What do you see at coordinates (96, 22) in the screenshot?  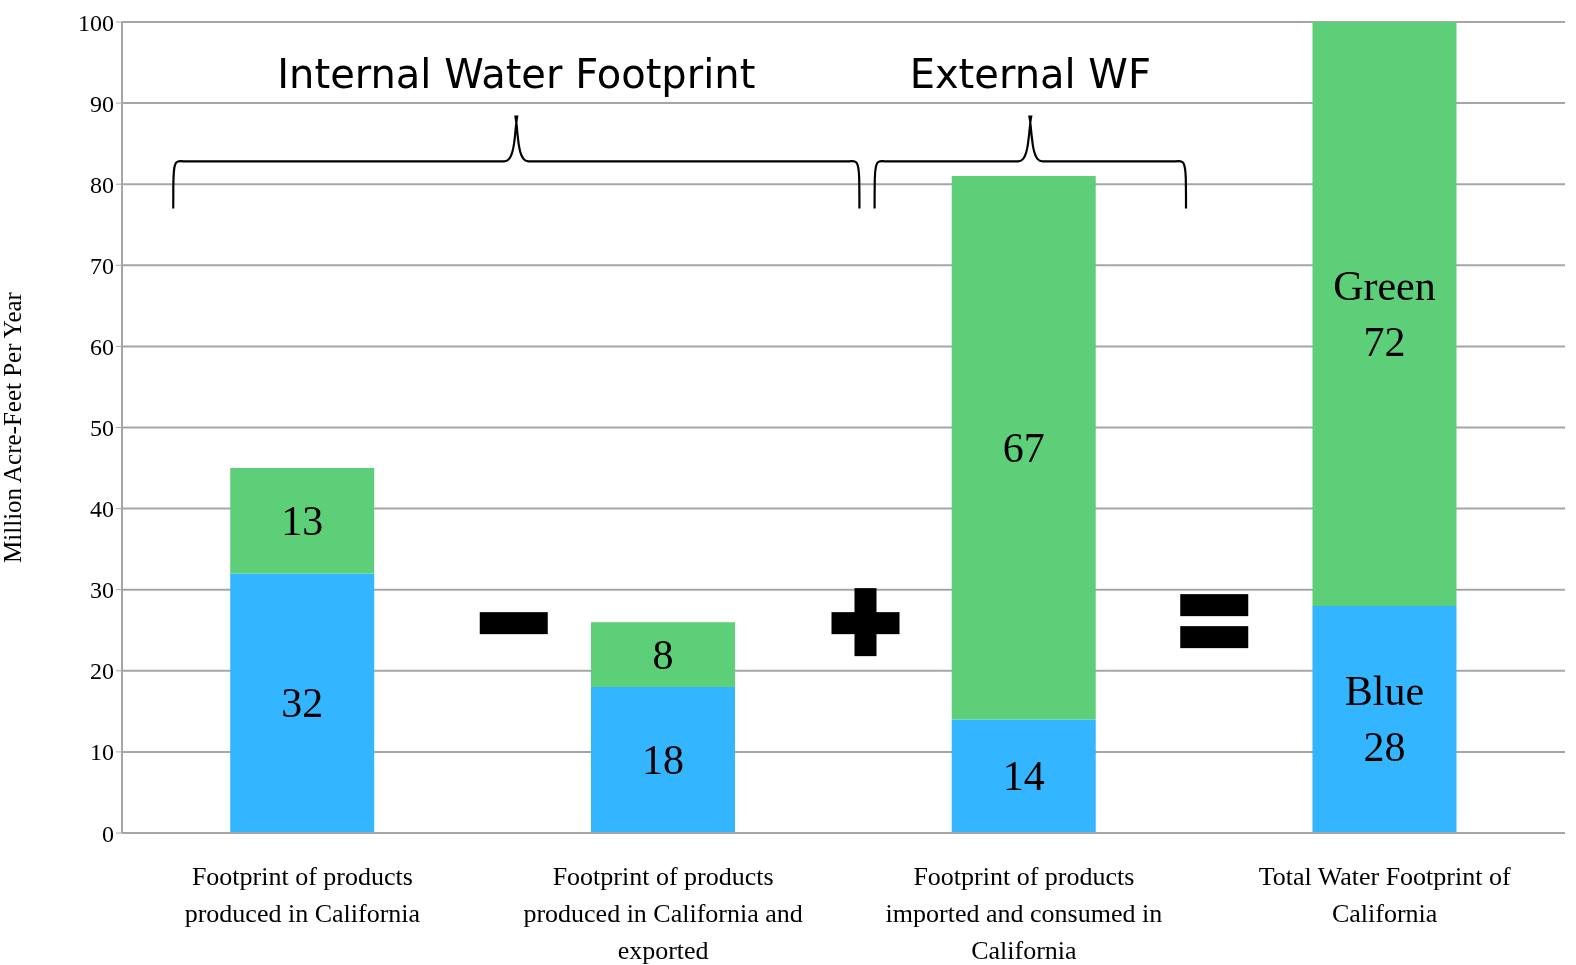 I see `y-tick-label: 100` at bounding box center [96, 22].